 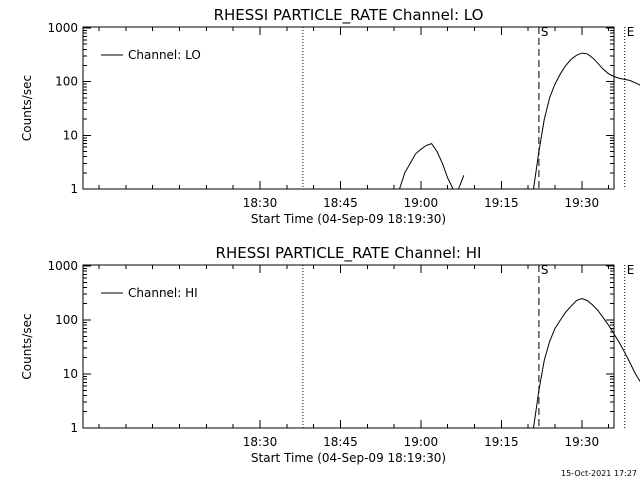 I want to click on legend-label: Channel: HI, so click(x=163, y=293).